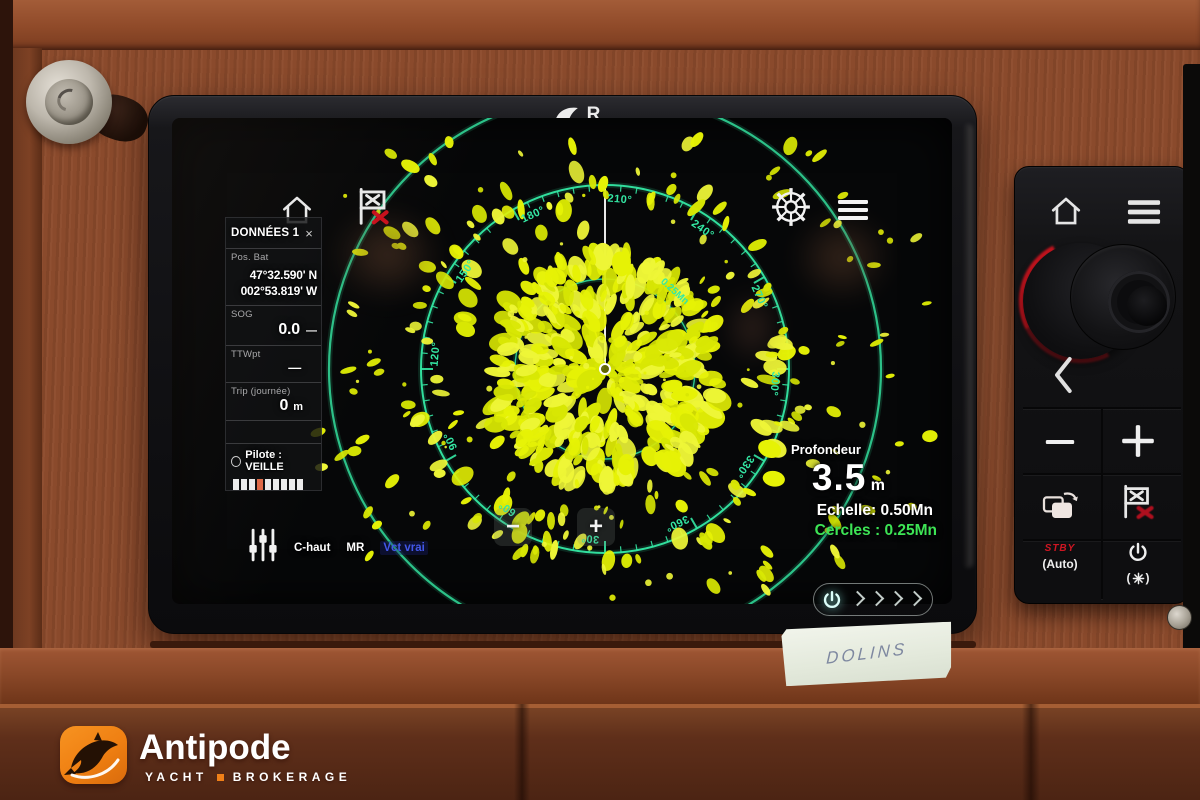  Describe the element at coordinates (1147, 578) in the screenshot. I see `brightness-paren: )` at that location.